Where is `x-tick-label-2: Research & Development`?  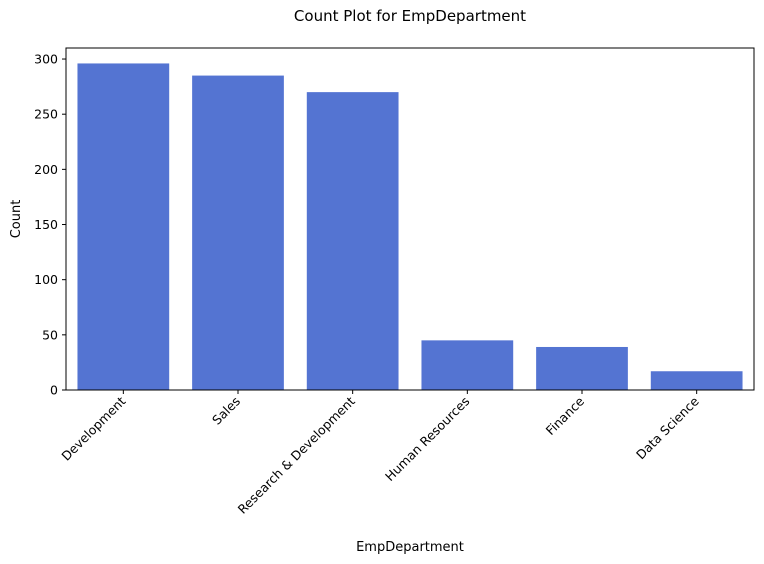 x-tick-label-2: Research & Development is located at coordinates (296, 454).